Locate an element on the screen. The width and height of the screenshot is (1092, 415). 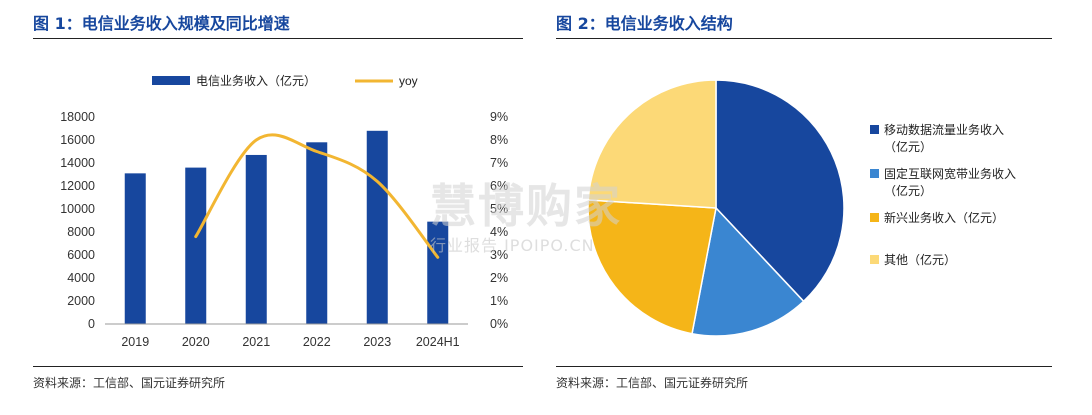
pie-legend-label: 其他（亿元） is located at coordinates (920, 259).